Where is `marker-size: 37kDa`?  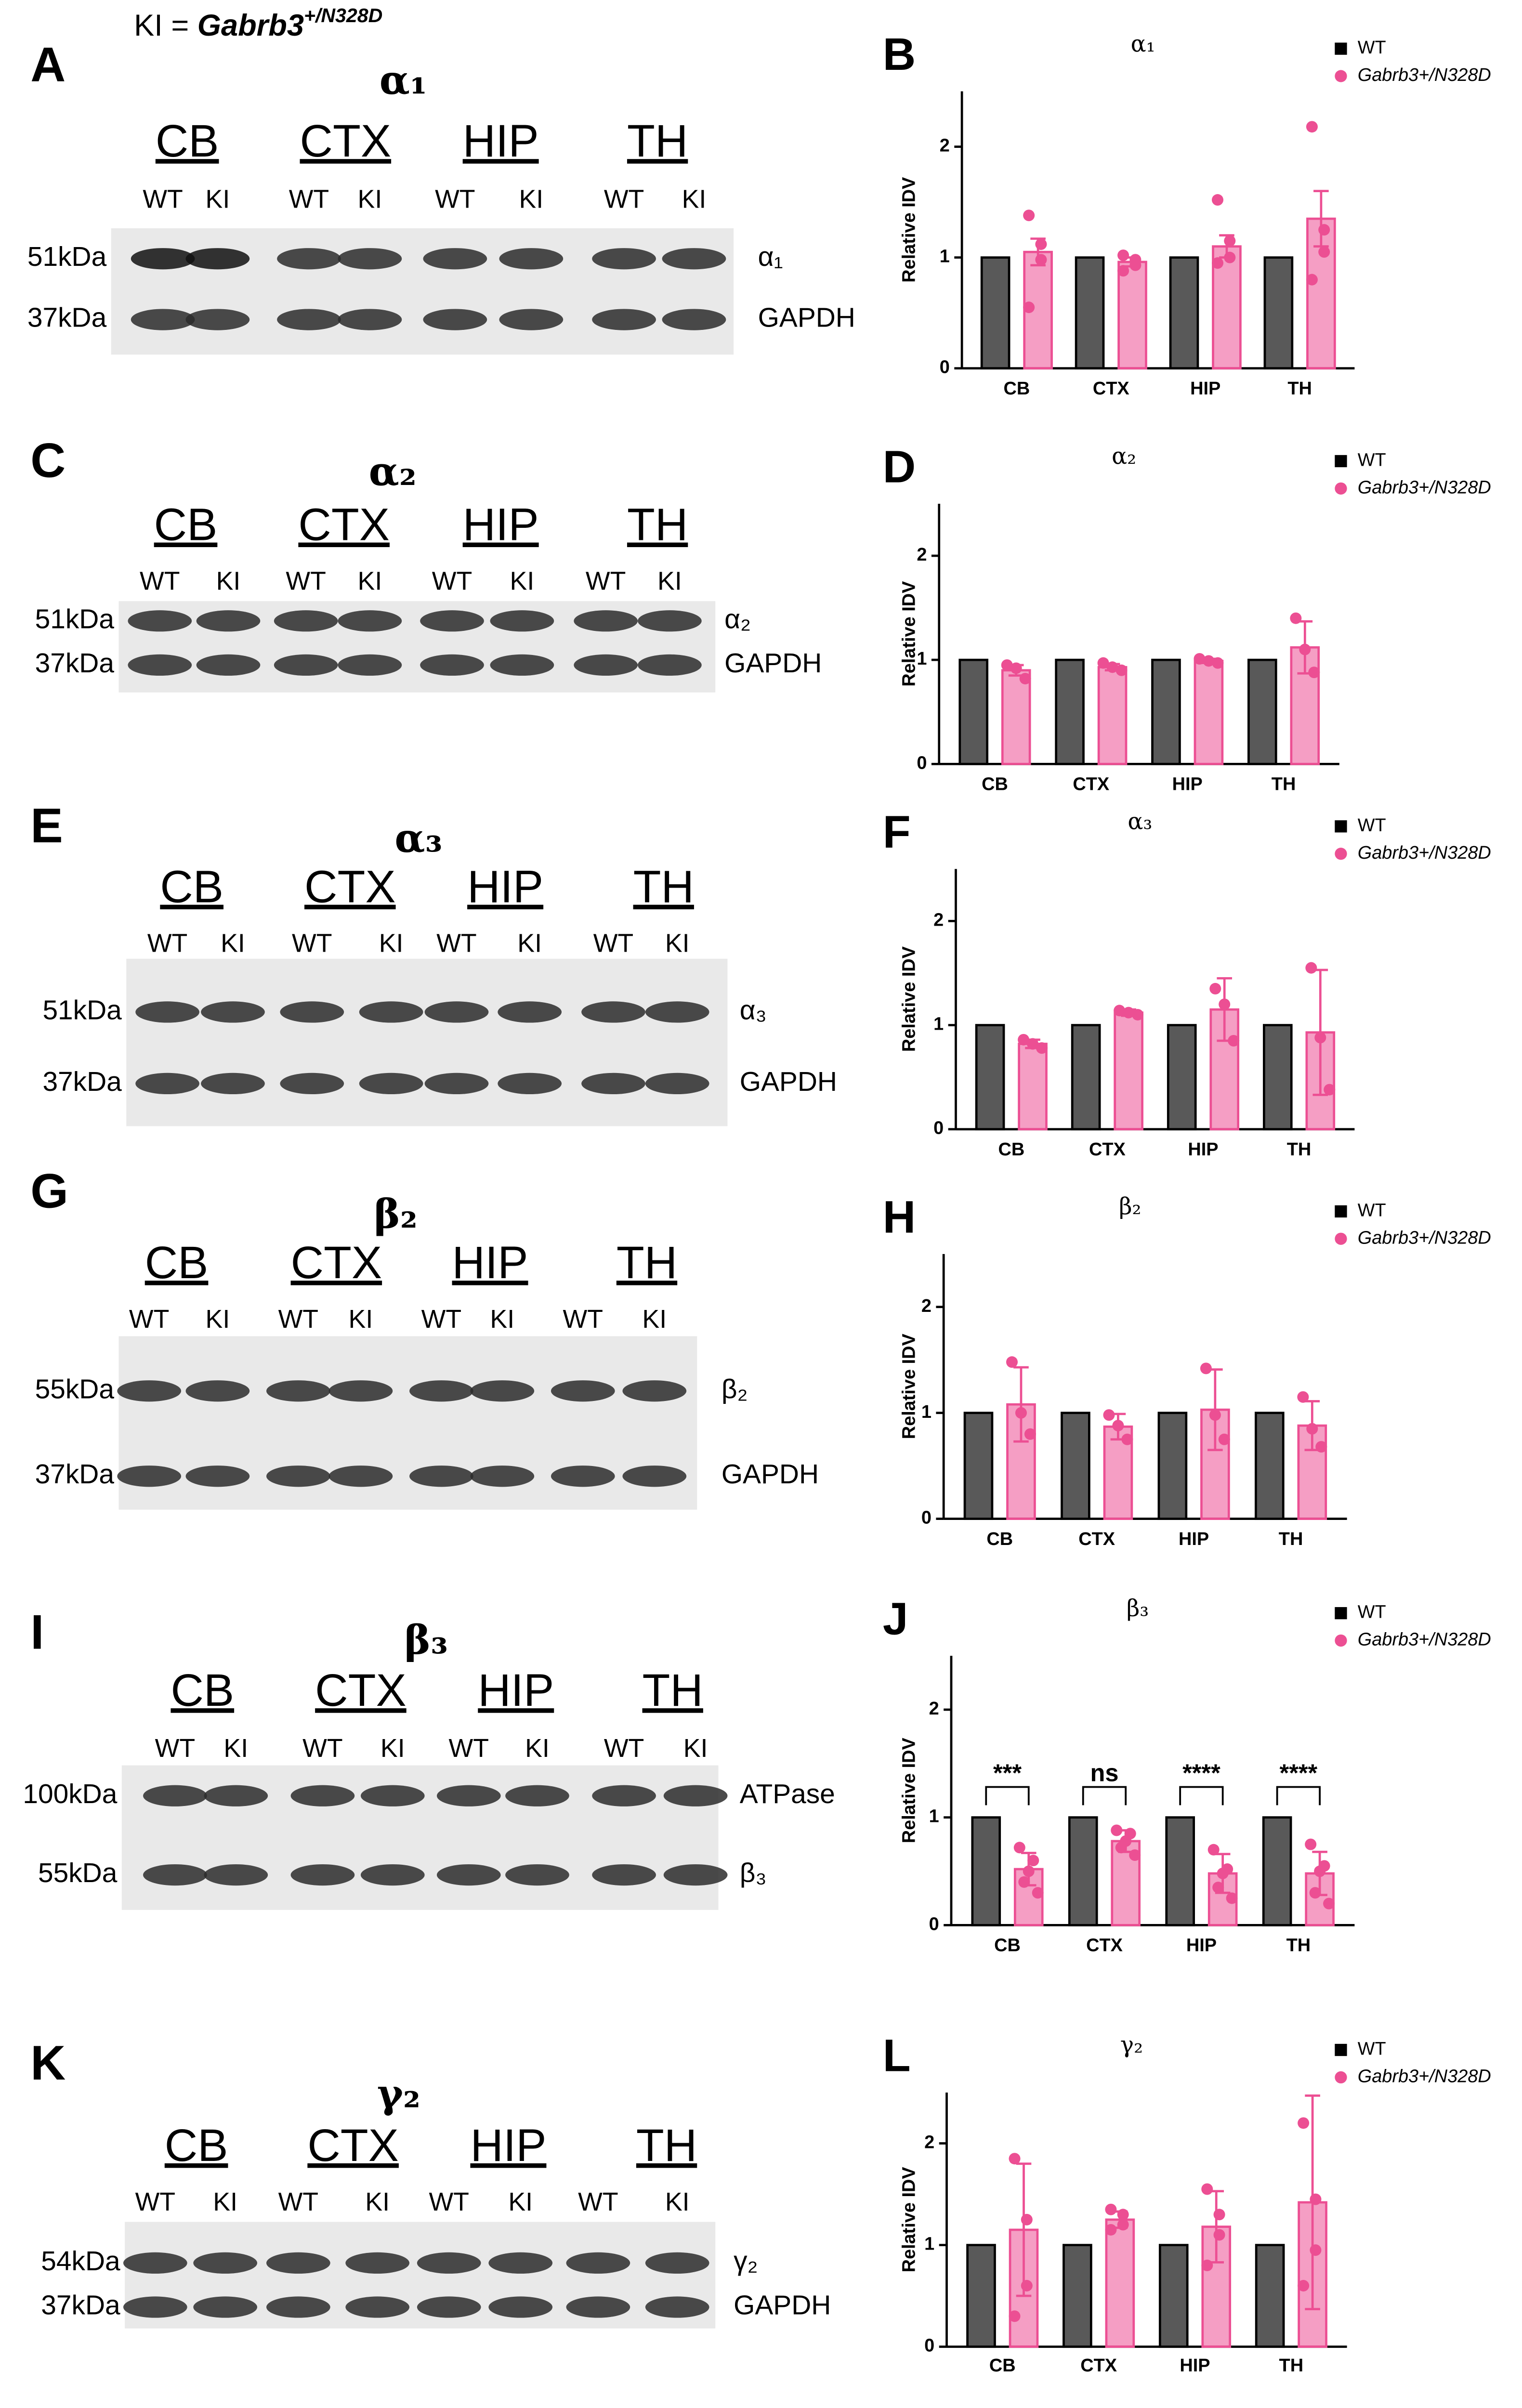
marker-size: 37kDa is located at coordinates (75, 663).